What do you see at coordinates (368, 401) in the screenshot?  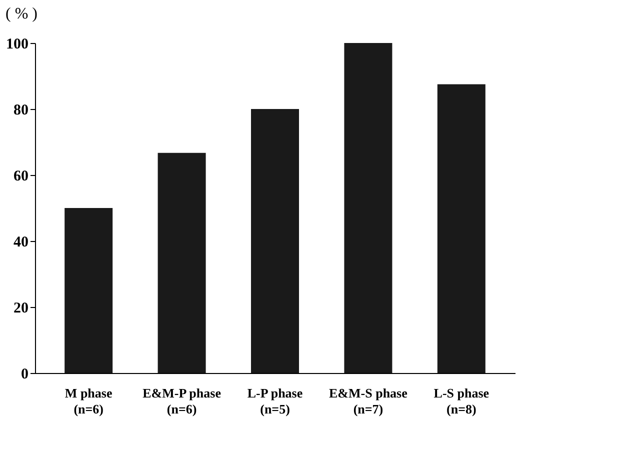 I see `x-tick-label: E&M-S phase (n=7)` at bounding box center [368, 401].